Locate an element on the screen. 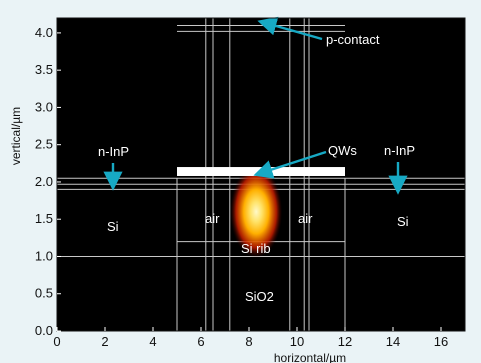 The image size is (481, 363). label-n-inp-right: n-InP is located at coordinates (399, 150).